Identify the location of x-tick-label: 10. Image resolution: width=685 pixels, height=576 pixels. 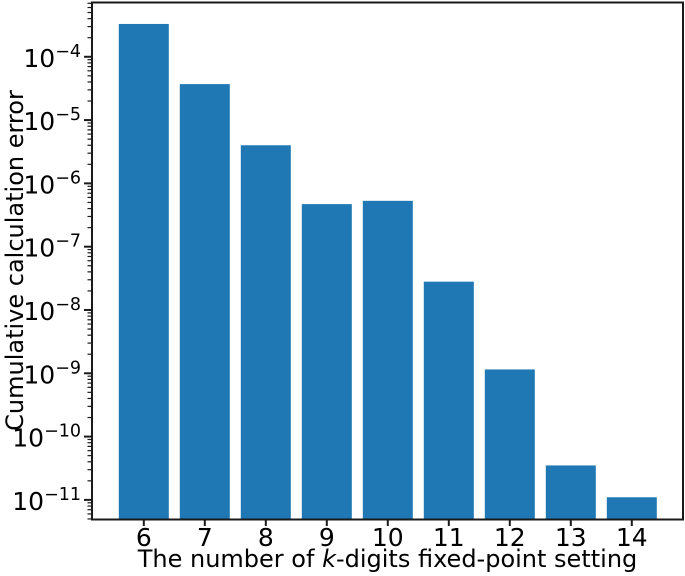
(388, 537).